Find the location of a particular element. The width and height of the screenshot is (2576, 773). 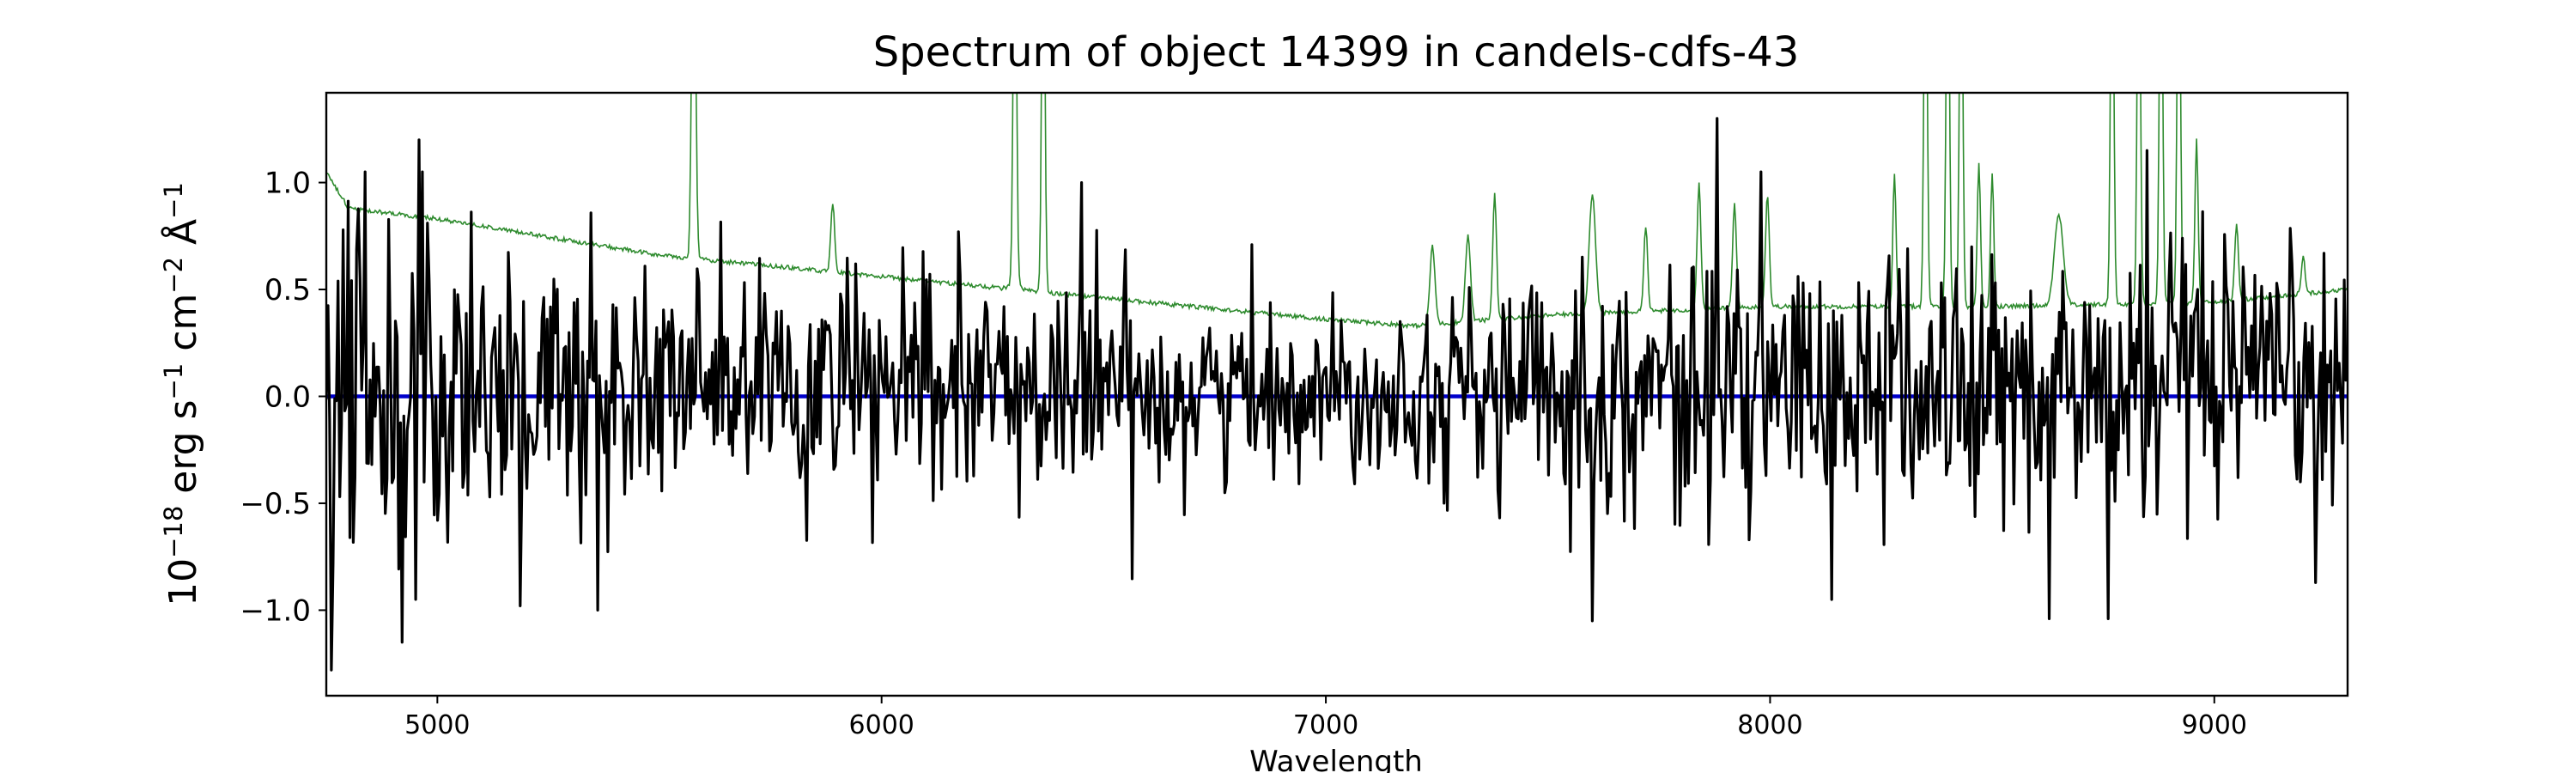

x-tick-label: 9000 is located at coordinates (2214, 725).